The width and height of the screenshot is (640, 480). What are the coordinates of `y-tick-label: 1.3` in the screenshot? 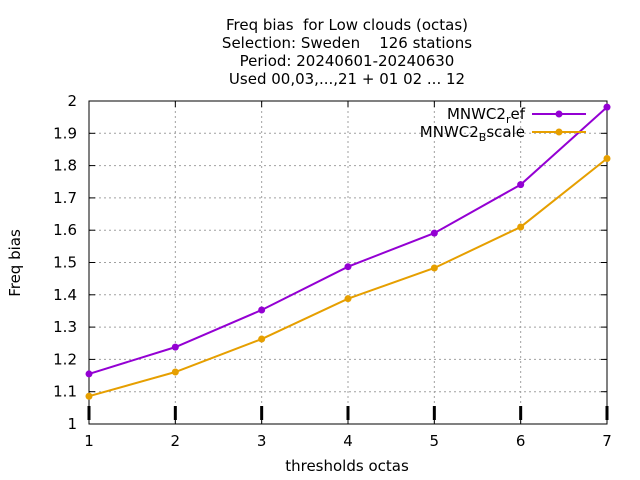 It's located at (65, 327).